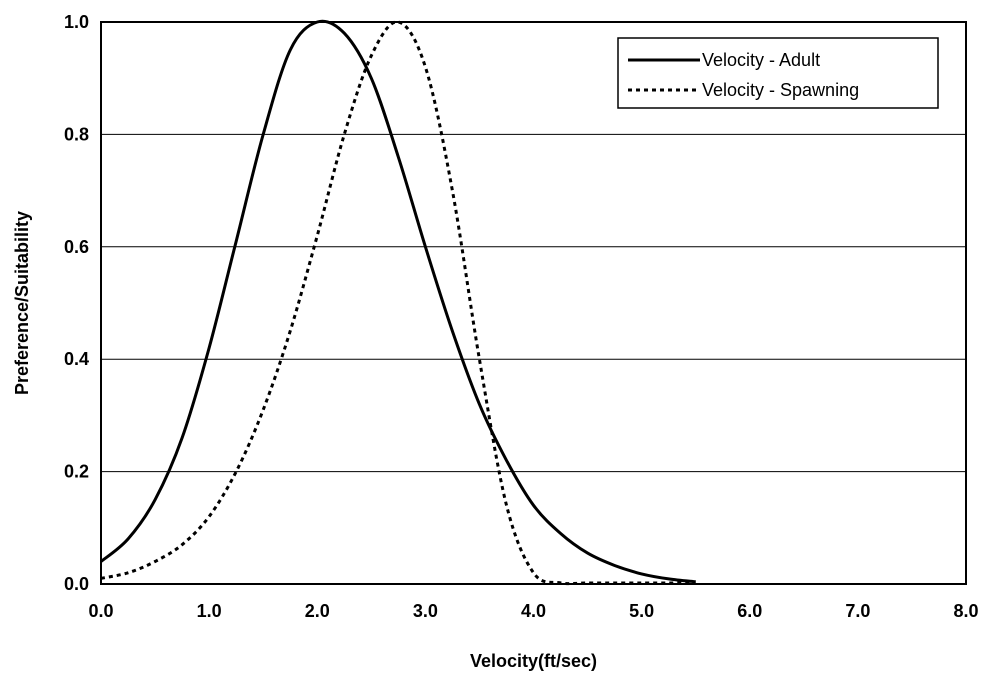  I want to click on legend: Velocity - Adult Velocity - Spawning, so click(778, 73).